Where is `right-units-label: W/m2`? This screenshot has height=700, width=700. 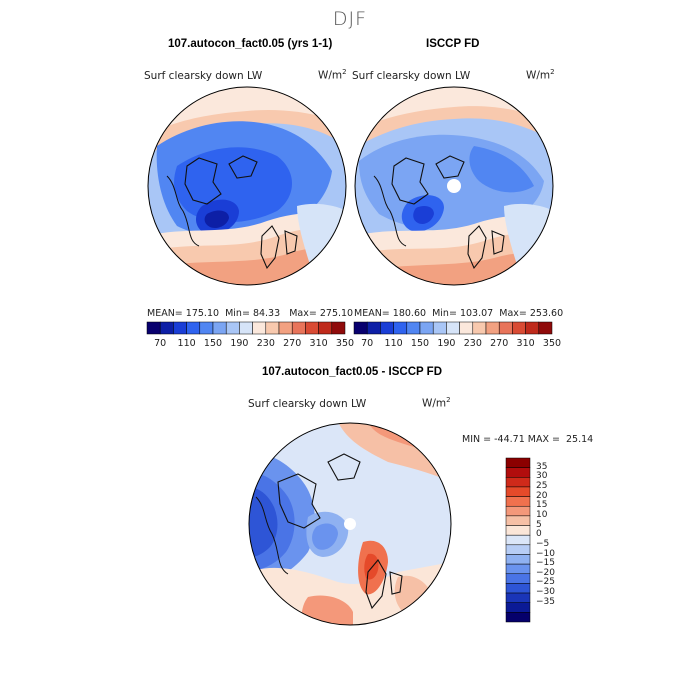 right-units-label: W/m2 is located at coordinates (540, 75).